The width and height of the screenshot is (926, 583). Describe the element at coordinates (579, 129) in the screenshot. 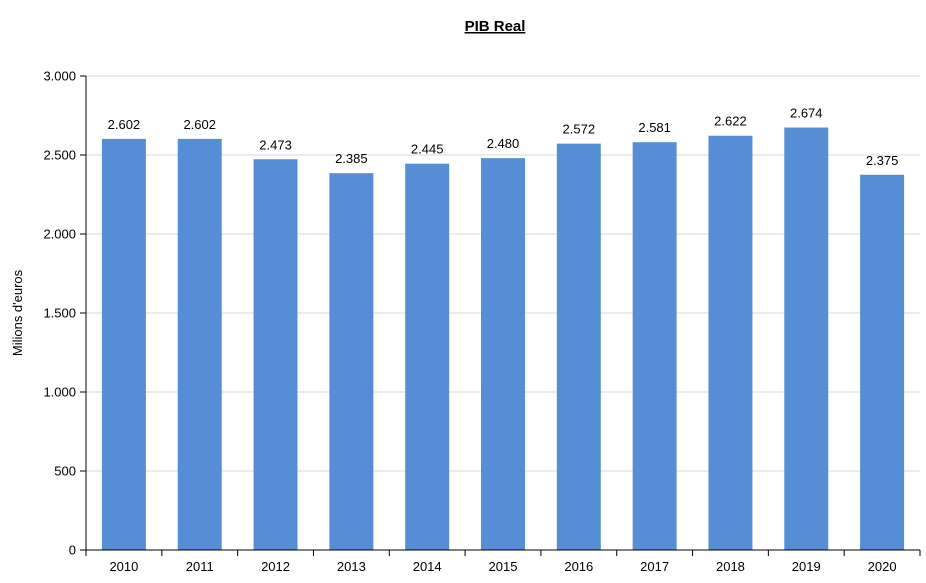

I see `bar-value-label: 2.572` at that location.